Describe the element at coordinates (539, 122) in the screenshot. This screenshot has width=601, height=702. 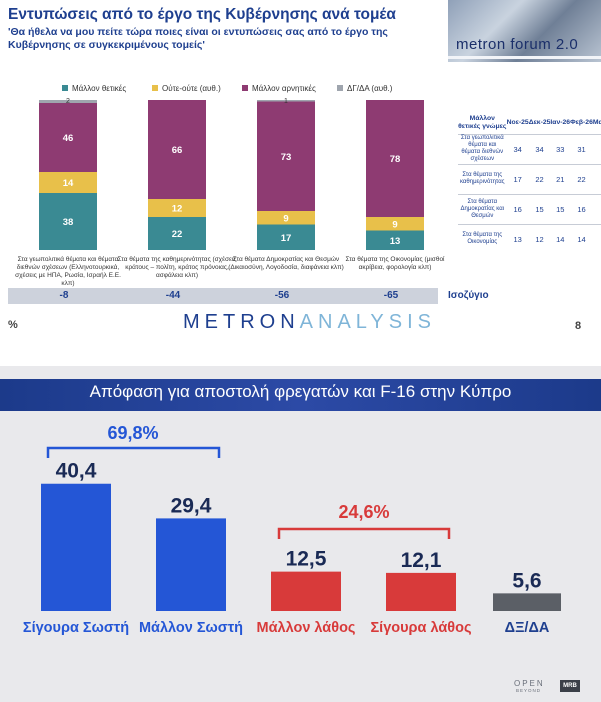
I see `trend-header-cell: Δεκ-25` at that location.